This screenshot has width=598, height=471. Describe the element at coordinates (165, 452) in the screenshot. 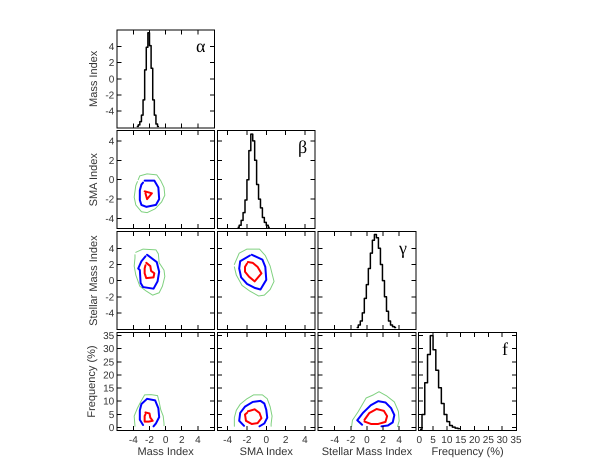

I see `x-axis-title: Mass Index` at that location.